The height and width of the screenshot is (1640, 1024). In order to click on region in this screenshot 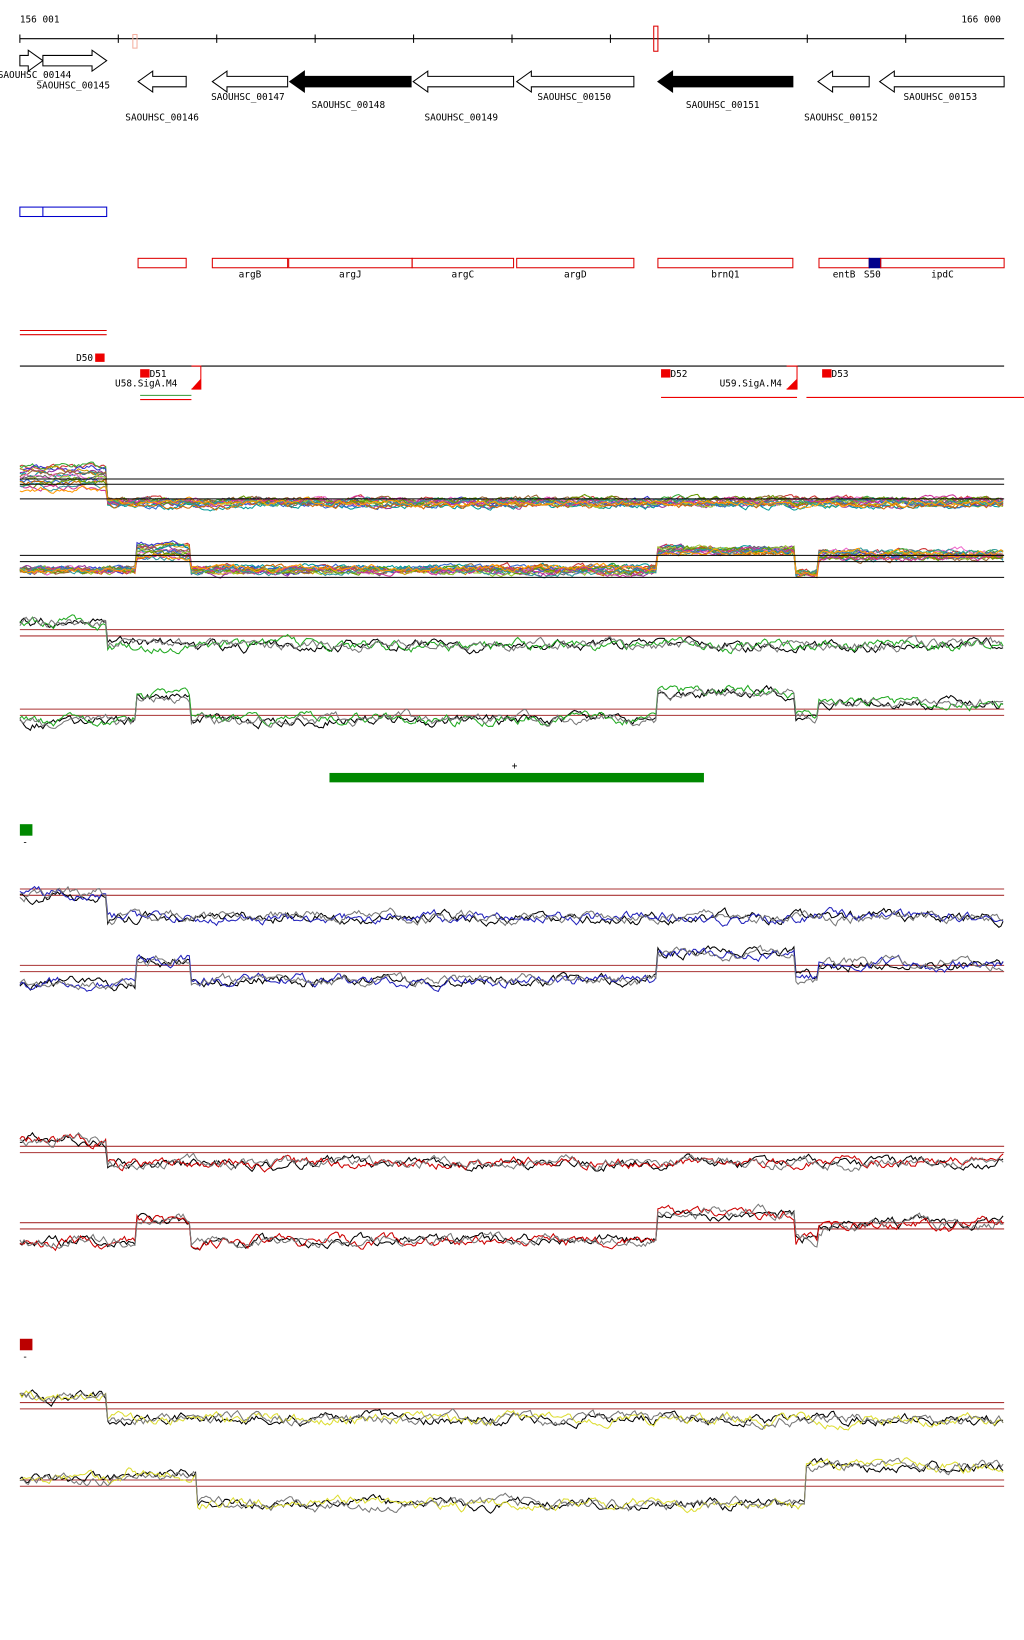, I will do `click(63, 212)`.